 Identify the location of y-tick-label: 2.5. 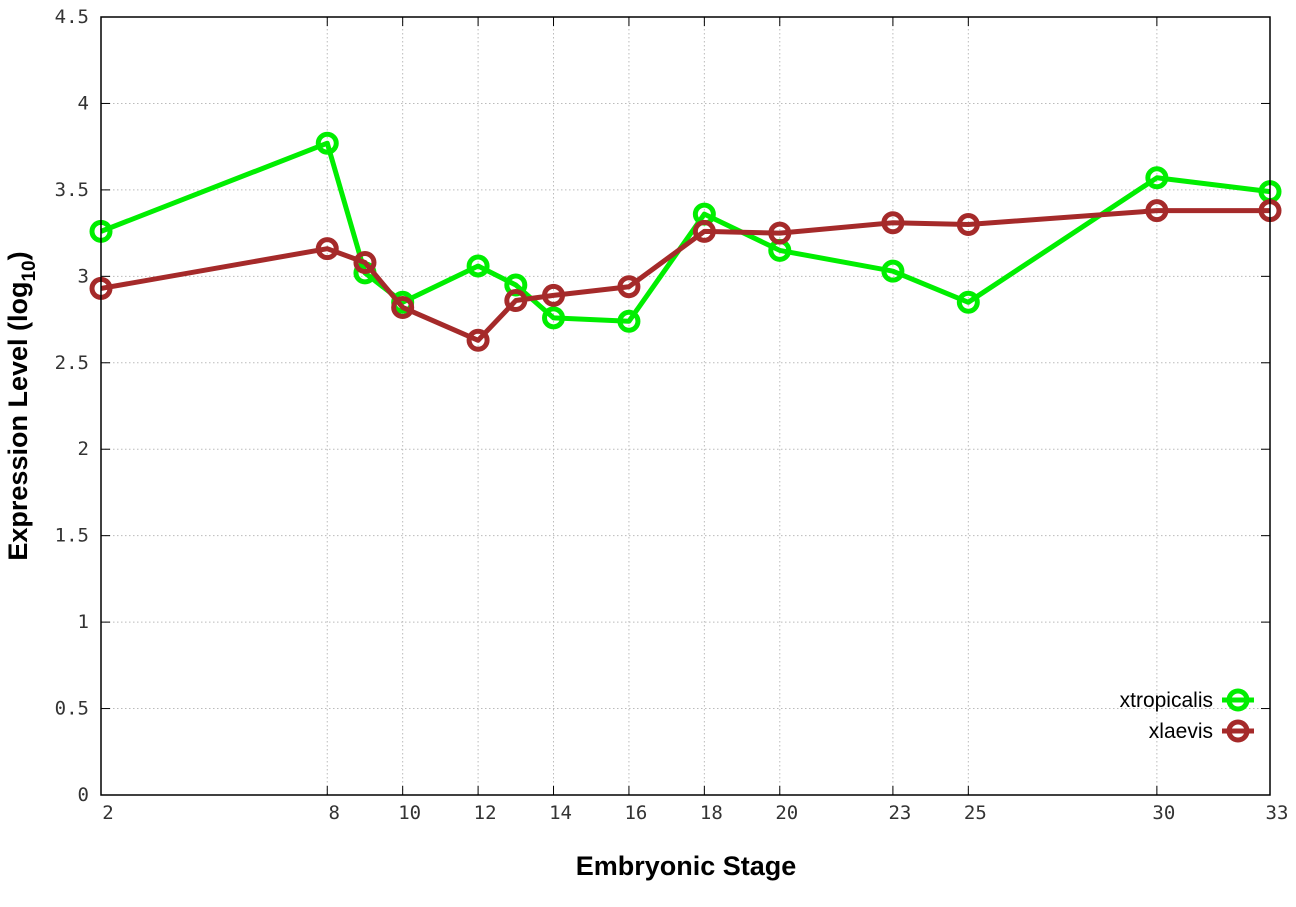
(72, 363).